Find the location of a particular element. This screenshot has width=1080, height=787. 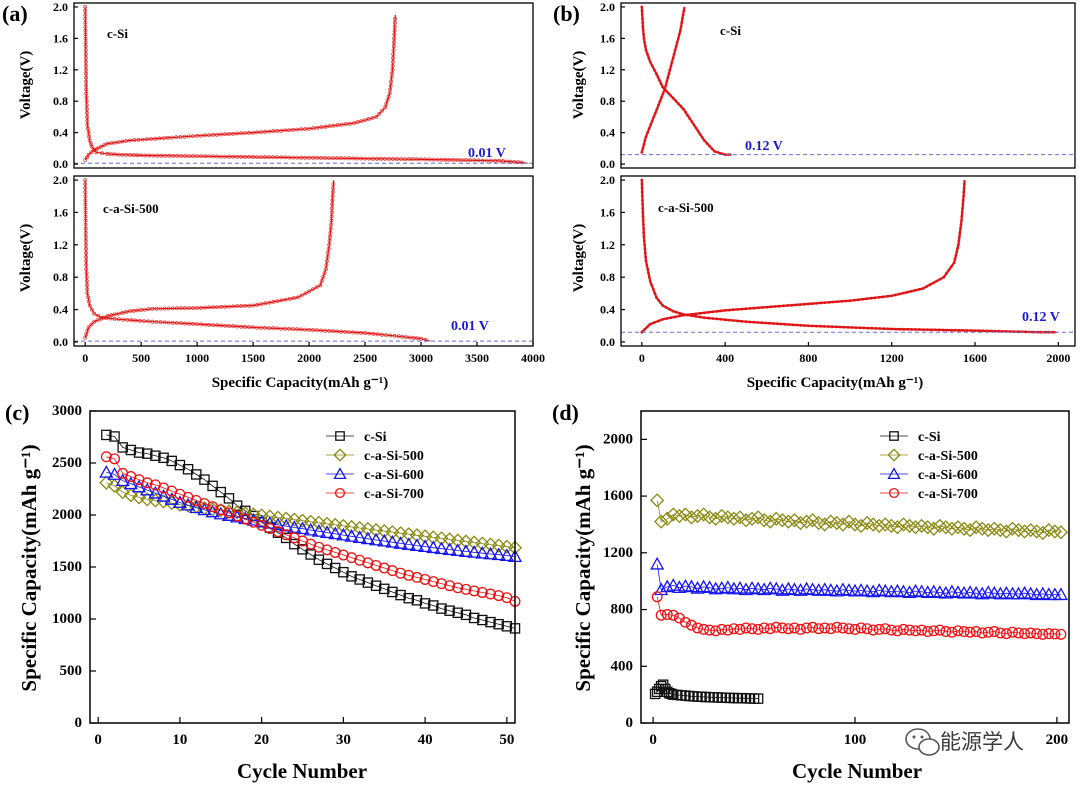

chart-c-c-a-si-500-marker is located at coordinates (457, 540).